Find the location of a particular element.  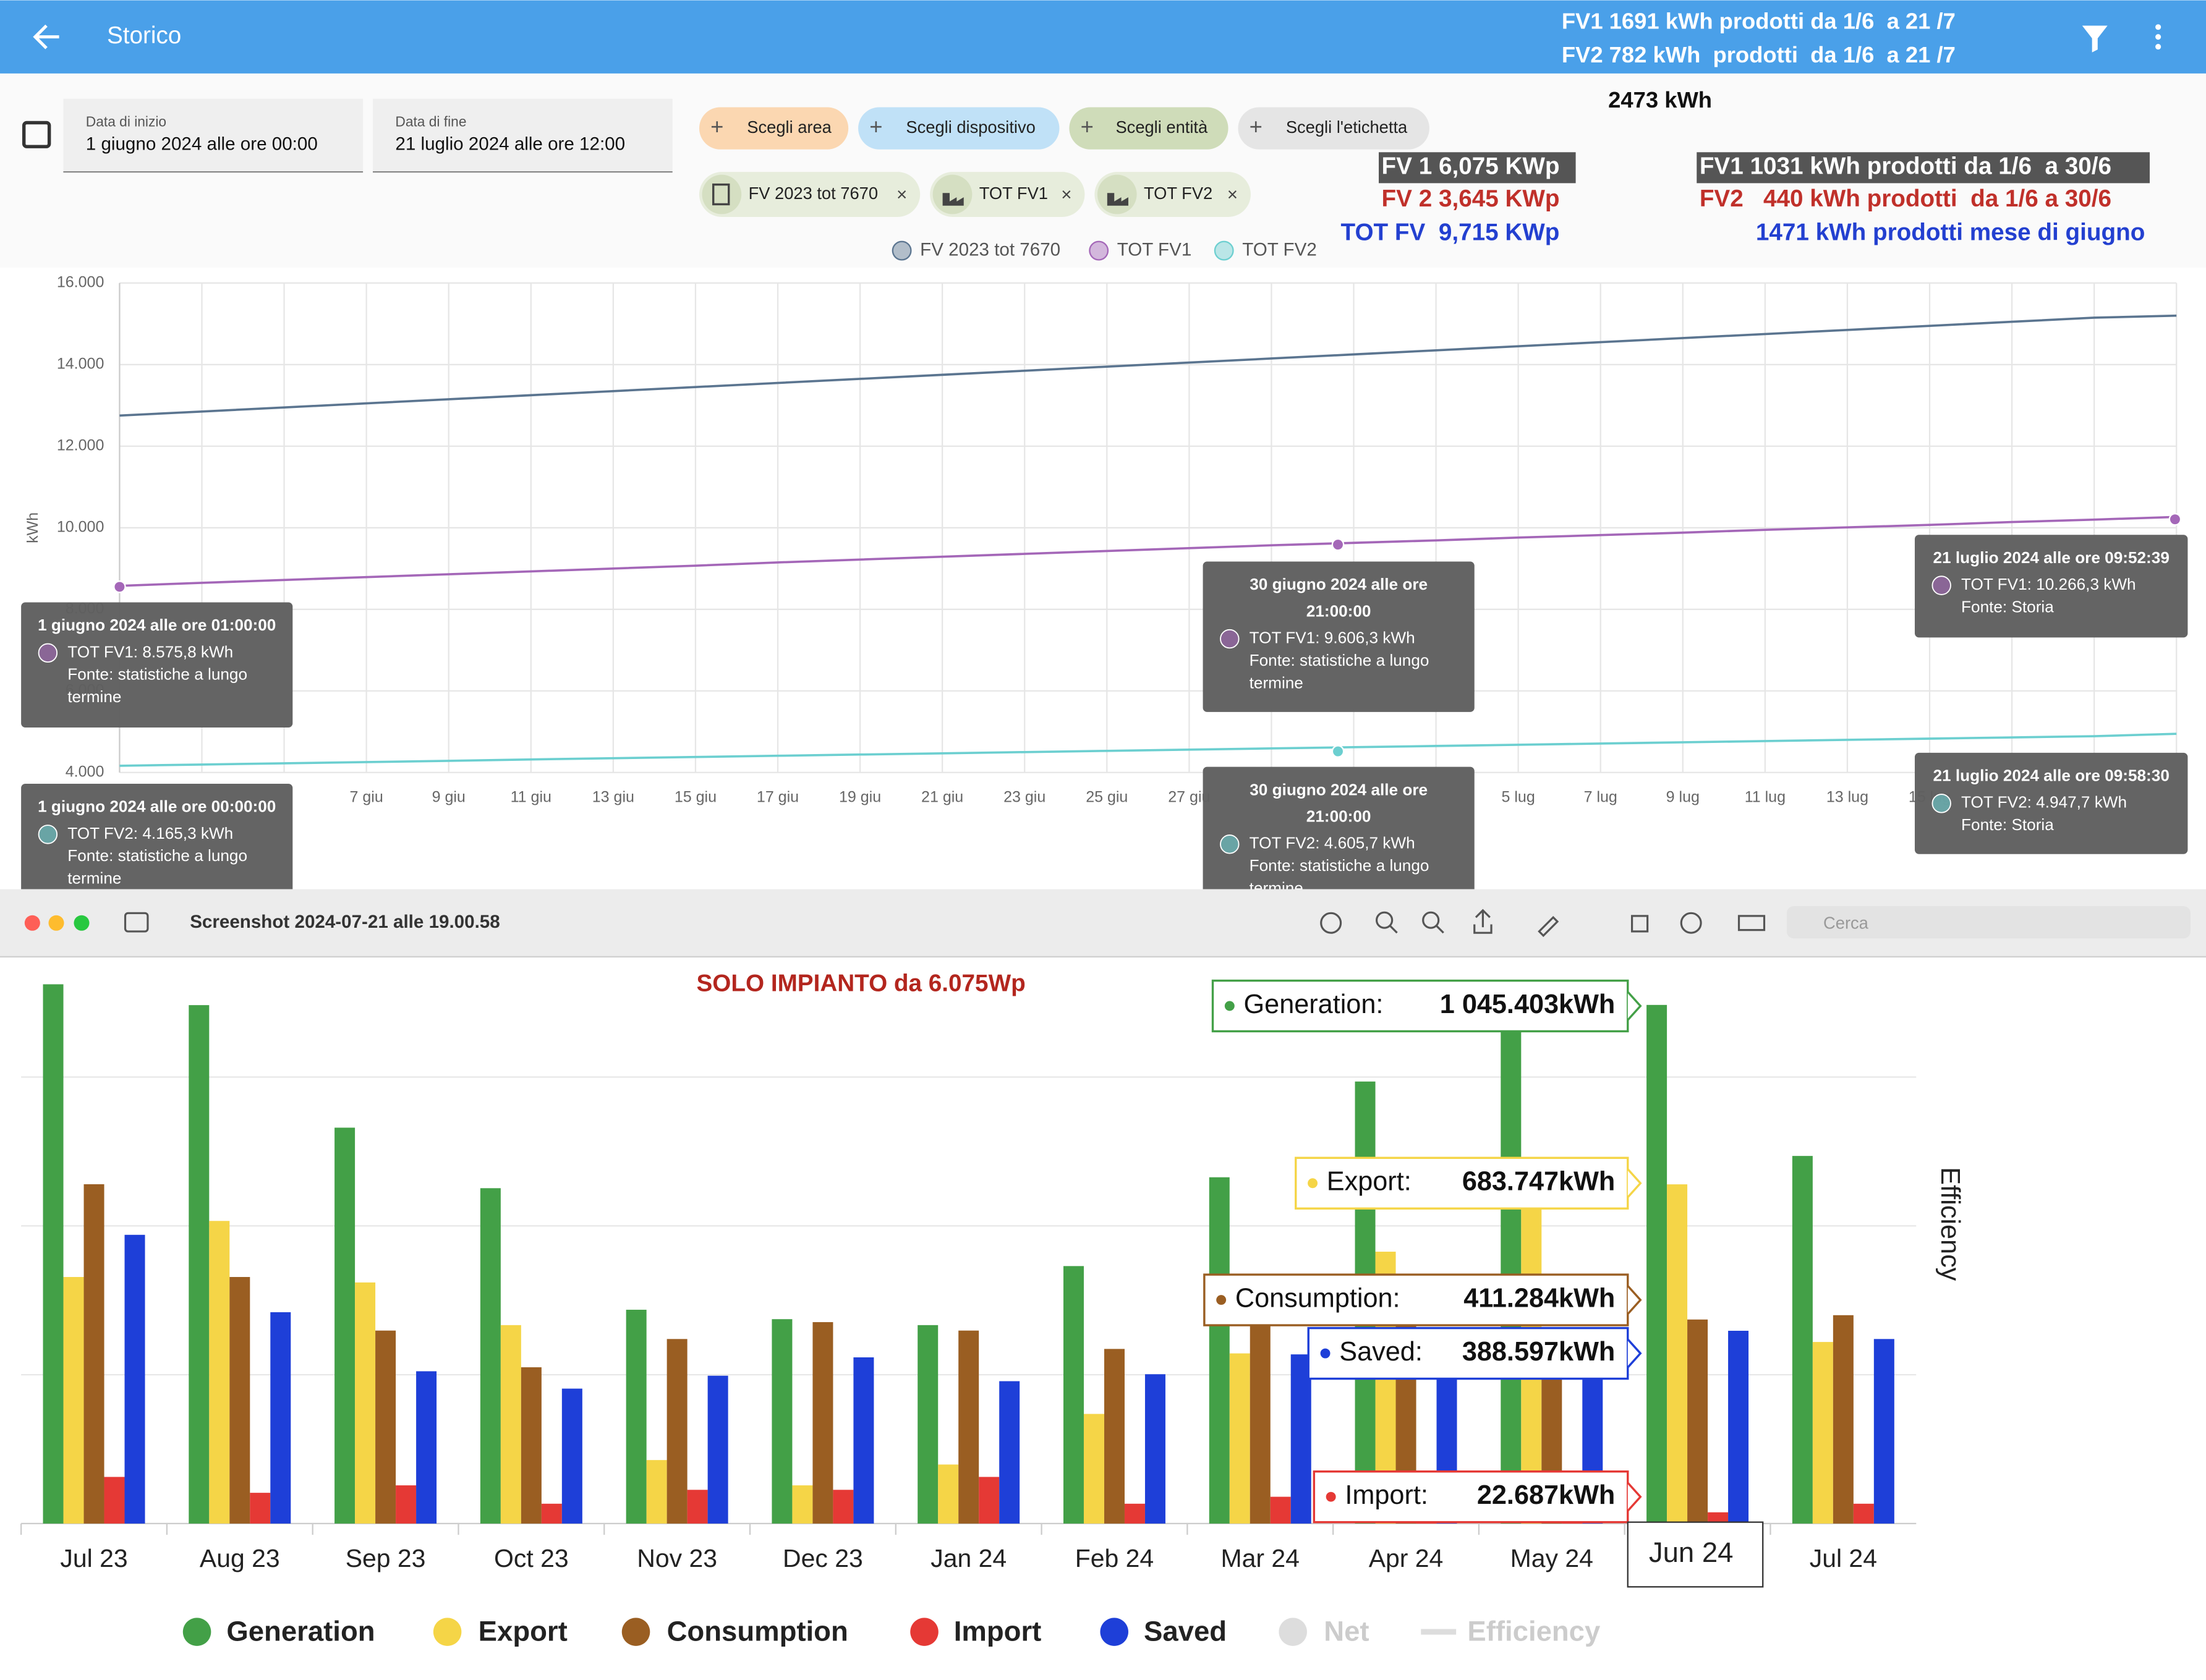

field-label: Data di inizio is located at coordinates (126, 122).